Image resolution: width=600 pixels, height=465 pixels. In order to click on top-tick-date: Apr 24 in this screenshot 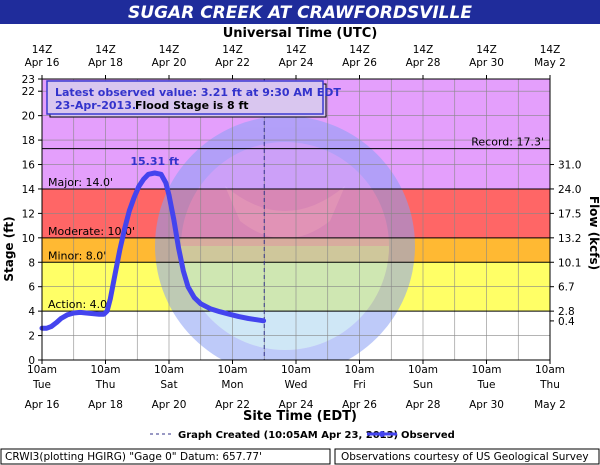, I will do `click(296, 63)`.